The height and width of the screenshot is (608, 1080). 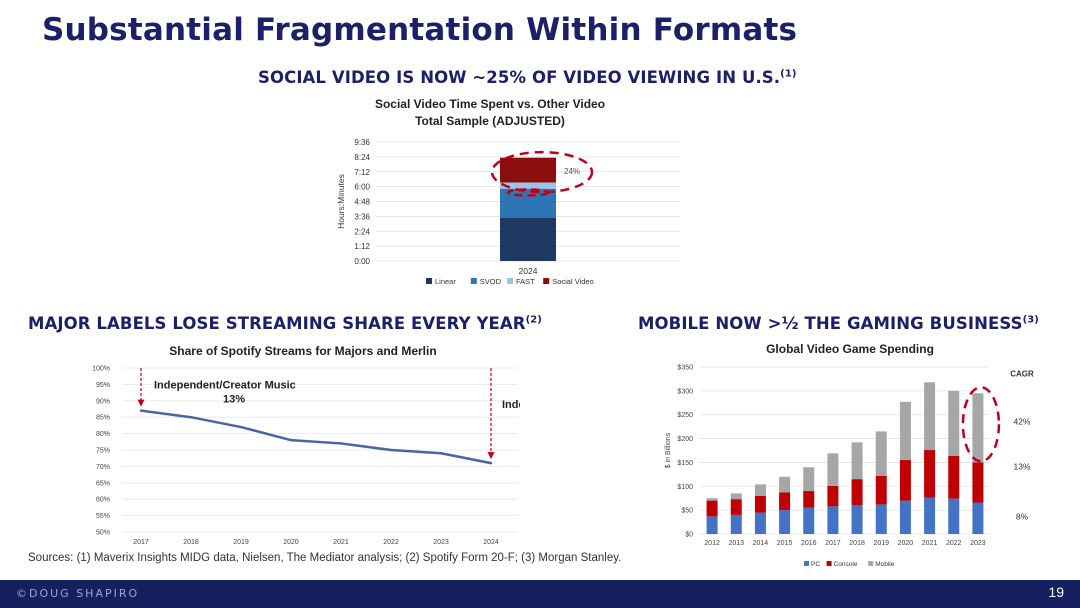 What do you see at coordinates (362, 172) in the screenshot?
I see `y-tick-label: 7:12` at bounding box center [362, 172].